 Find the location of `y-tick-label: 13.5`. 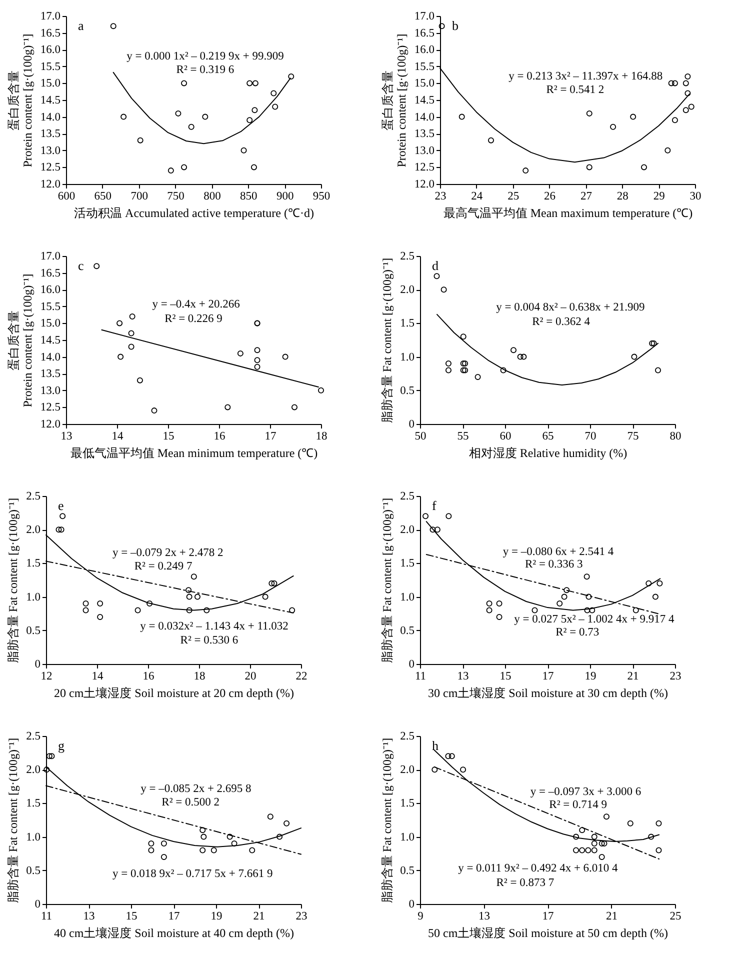

y-tick-label: 13.5 is located at coordinates (50, 134).